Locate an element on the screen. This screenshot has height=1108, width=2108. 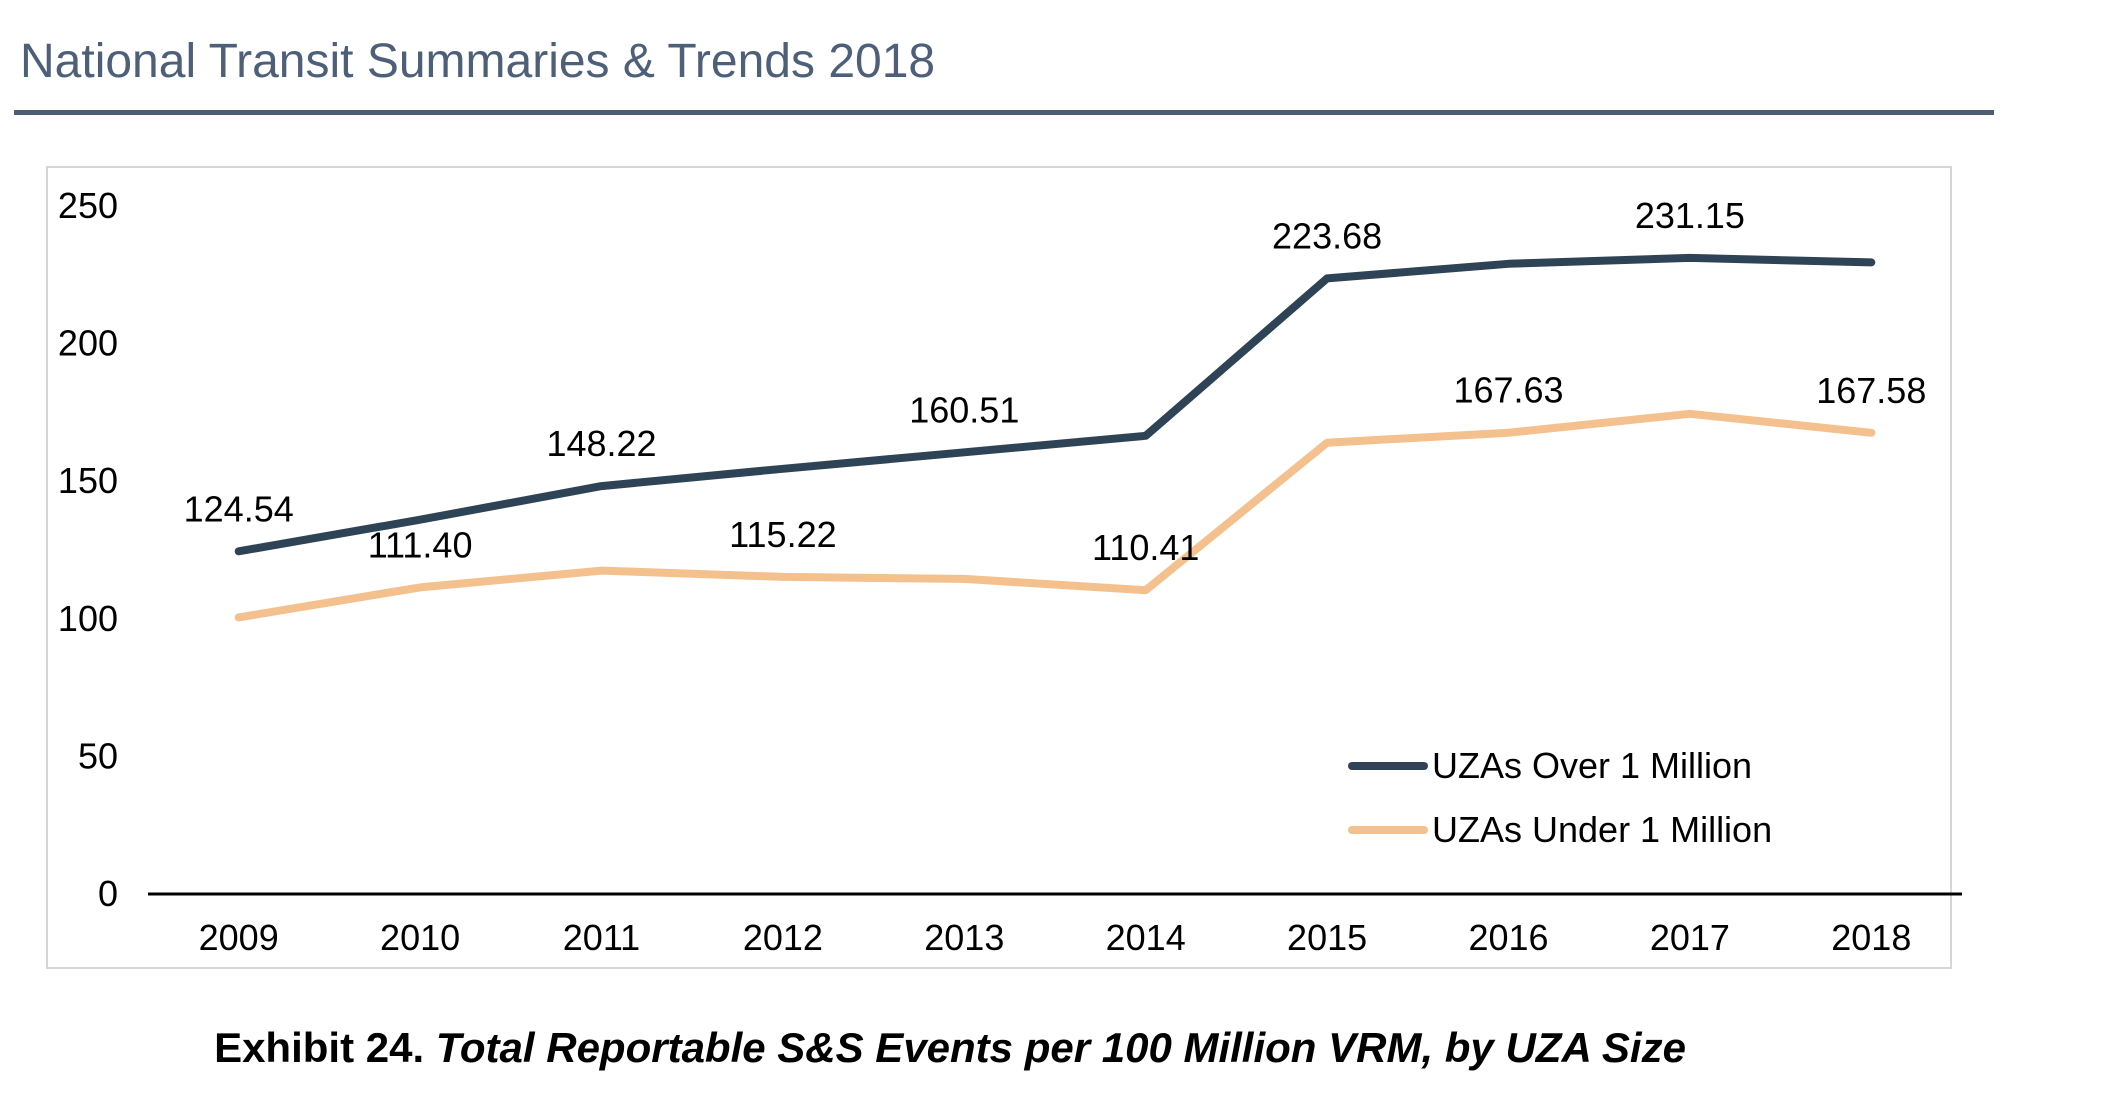
data-label: 231.15 is located at coordinates (1690, 215).